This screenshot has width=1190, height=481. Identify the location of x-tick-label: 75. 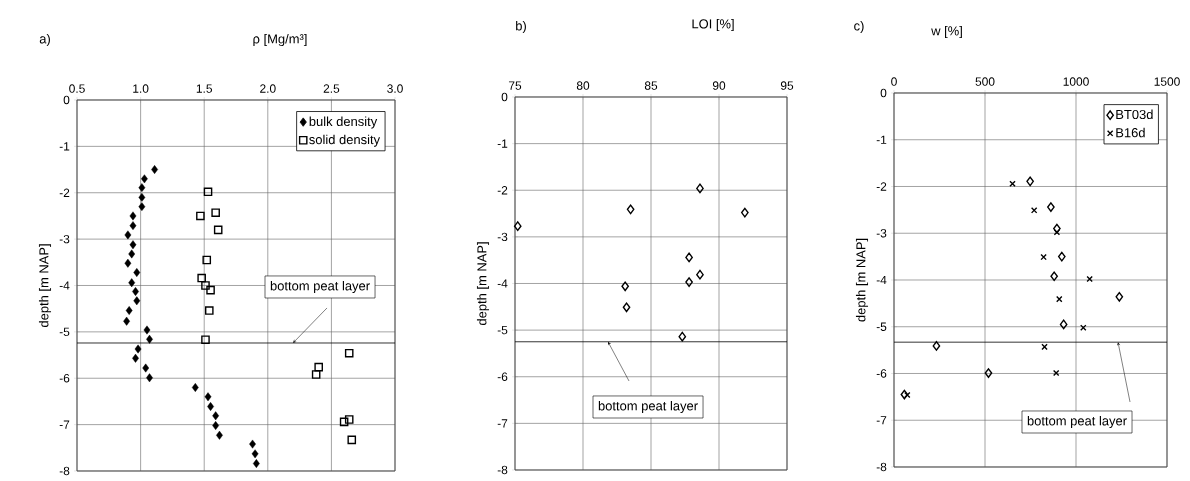
(515, 85).